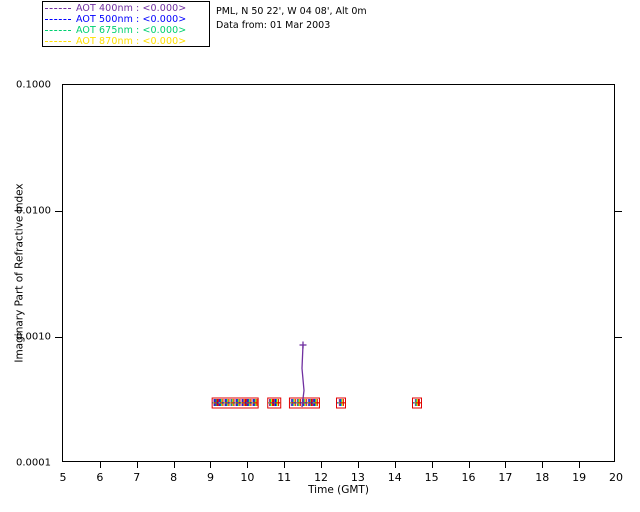 The height and width of the screenshot is (512, 640). I want to click on y-tick-left, so click(59, 211).